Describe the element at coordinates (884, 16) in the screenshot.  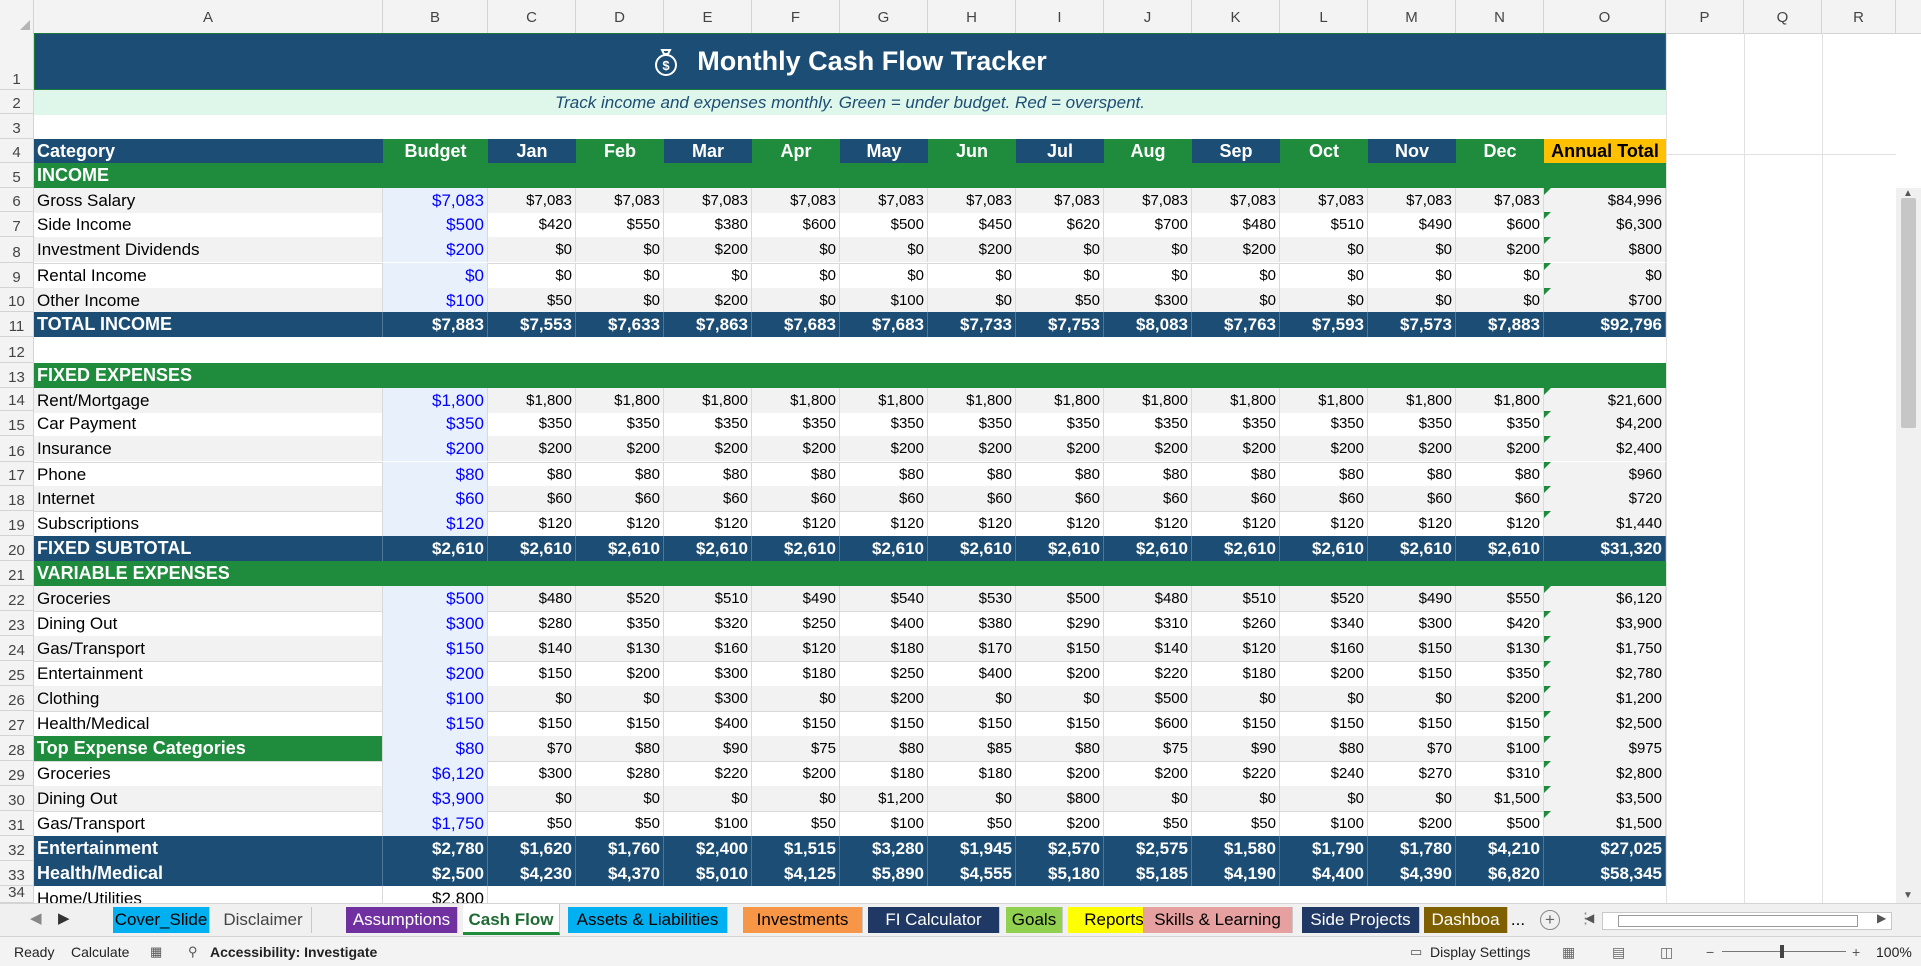
I see `column-header-g: G` at that location.